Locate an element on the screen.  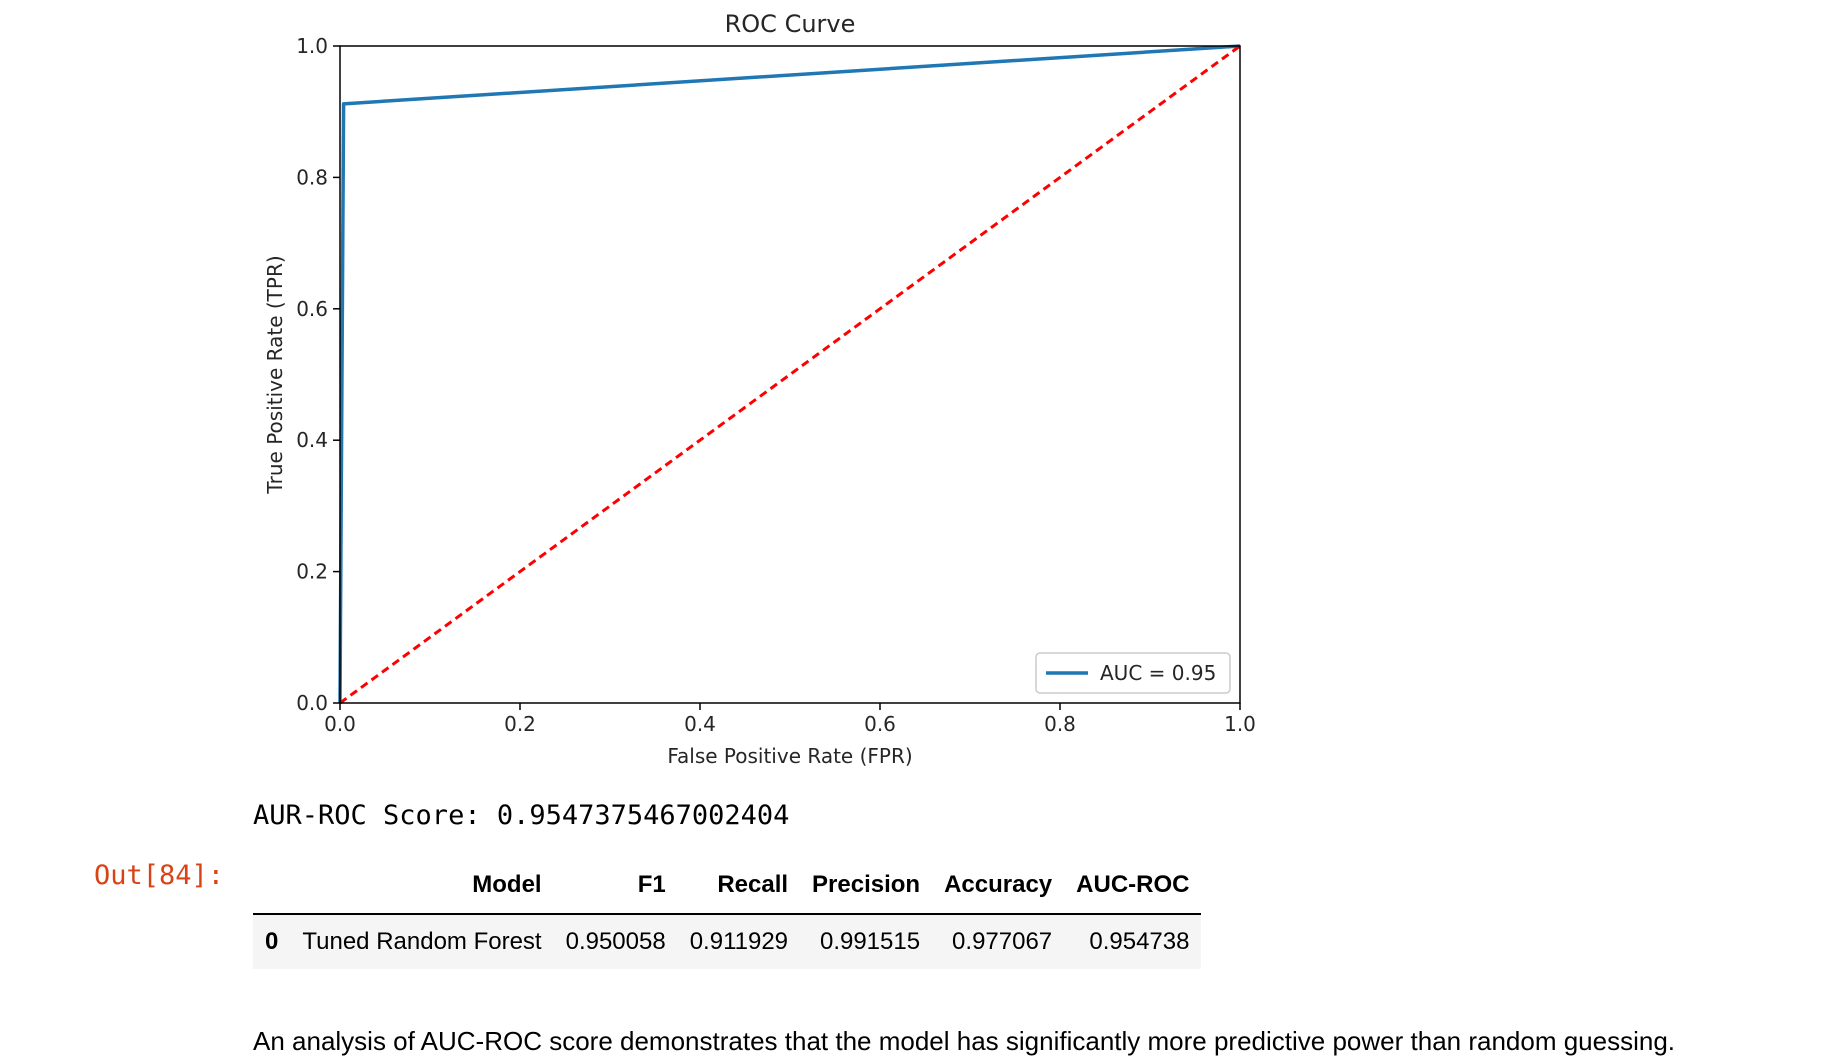
x-tick-label: 0.4 is located at coordinates (700, 724).